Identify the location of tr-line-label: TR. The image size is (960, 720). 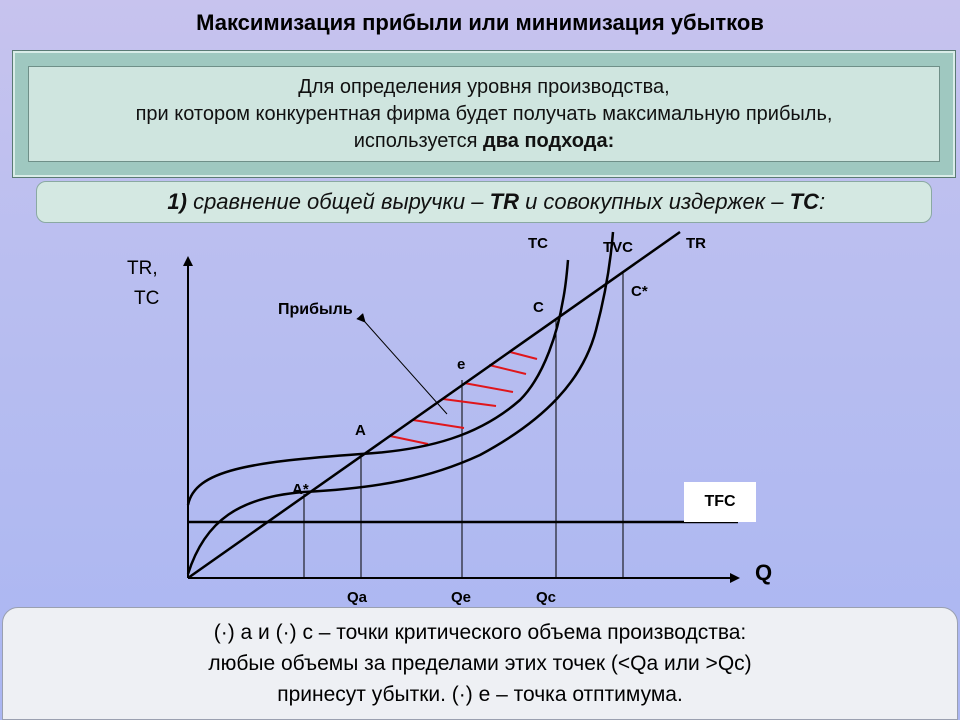
(696, 243).